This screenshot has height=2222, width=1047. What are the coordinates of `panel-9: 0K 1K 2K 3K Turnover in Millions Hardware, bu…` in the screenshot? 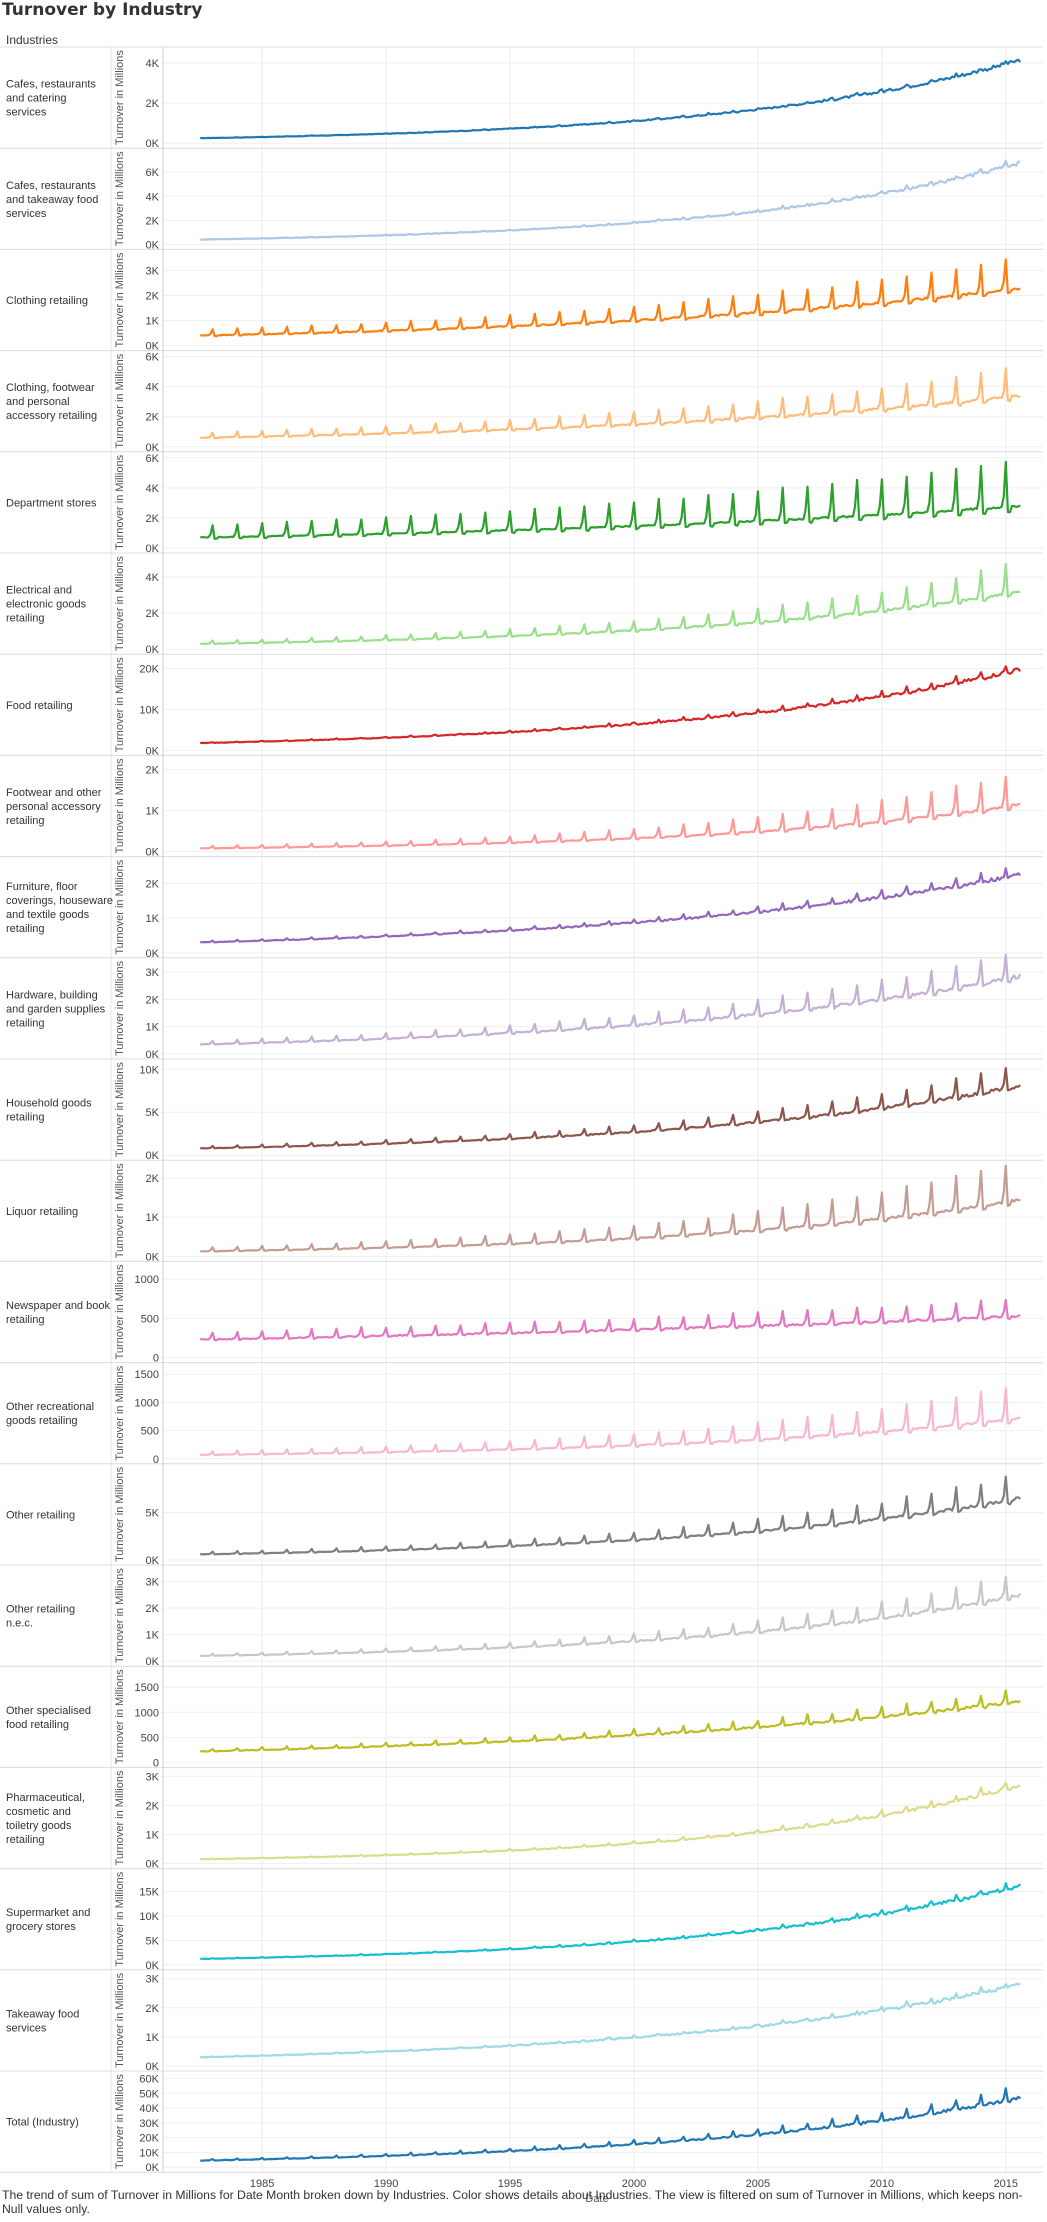 It's located at (521, 1007).